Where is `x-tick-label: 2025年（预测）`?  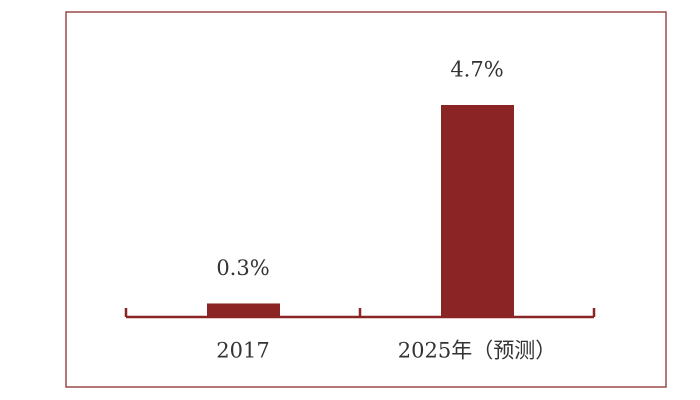
x-tick-label: 2025年（预测） is located at coordinates (477, 351).